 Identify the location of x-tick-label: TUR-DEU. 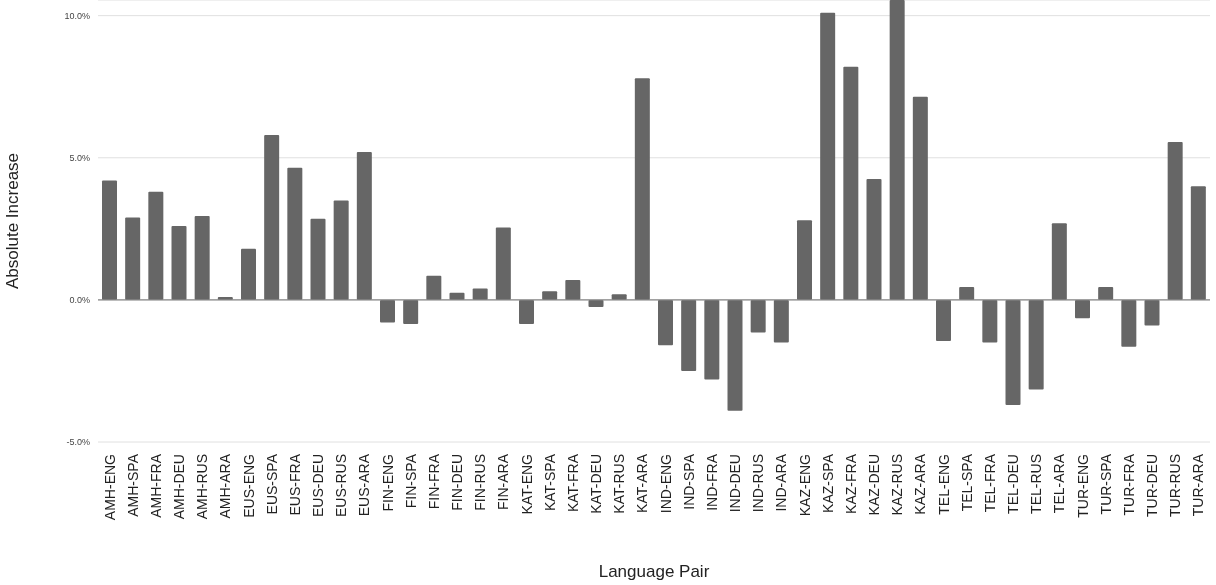
(1152, 485).